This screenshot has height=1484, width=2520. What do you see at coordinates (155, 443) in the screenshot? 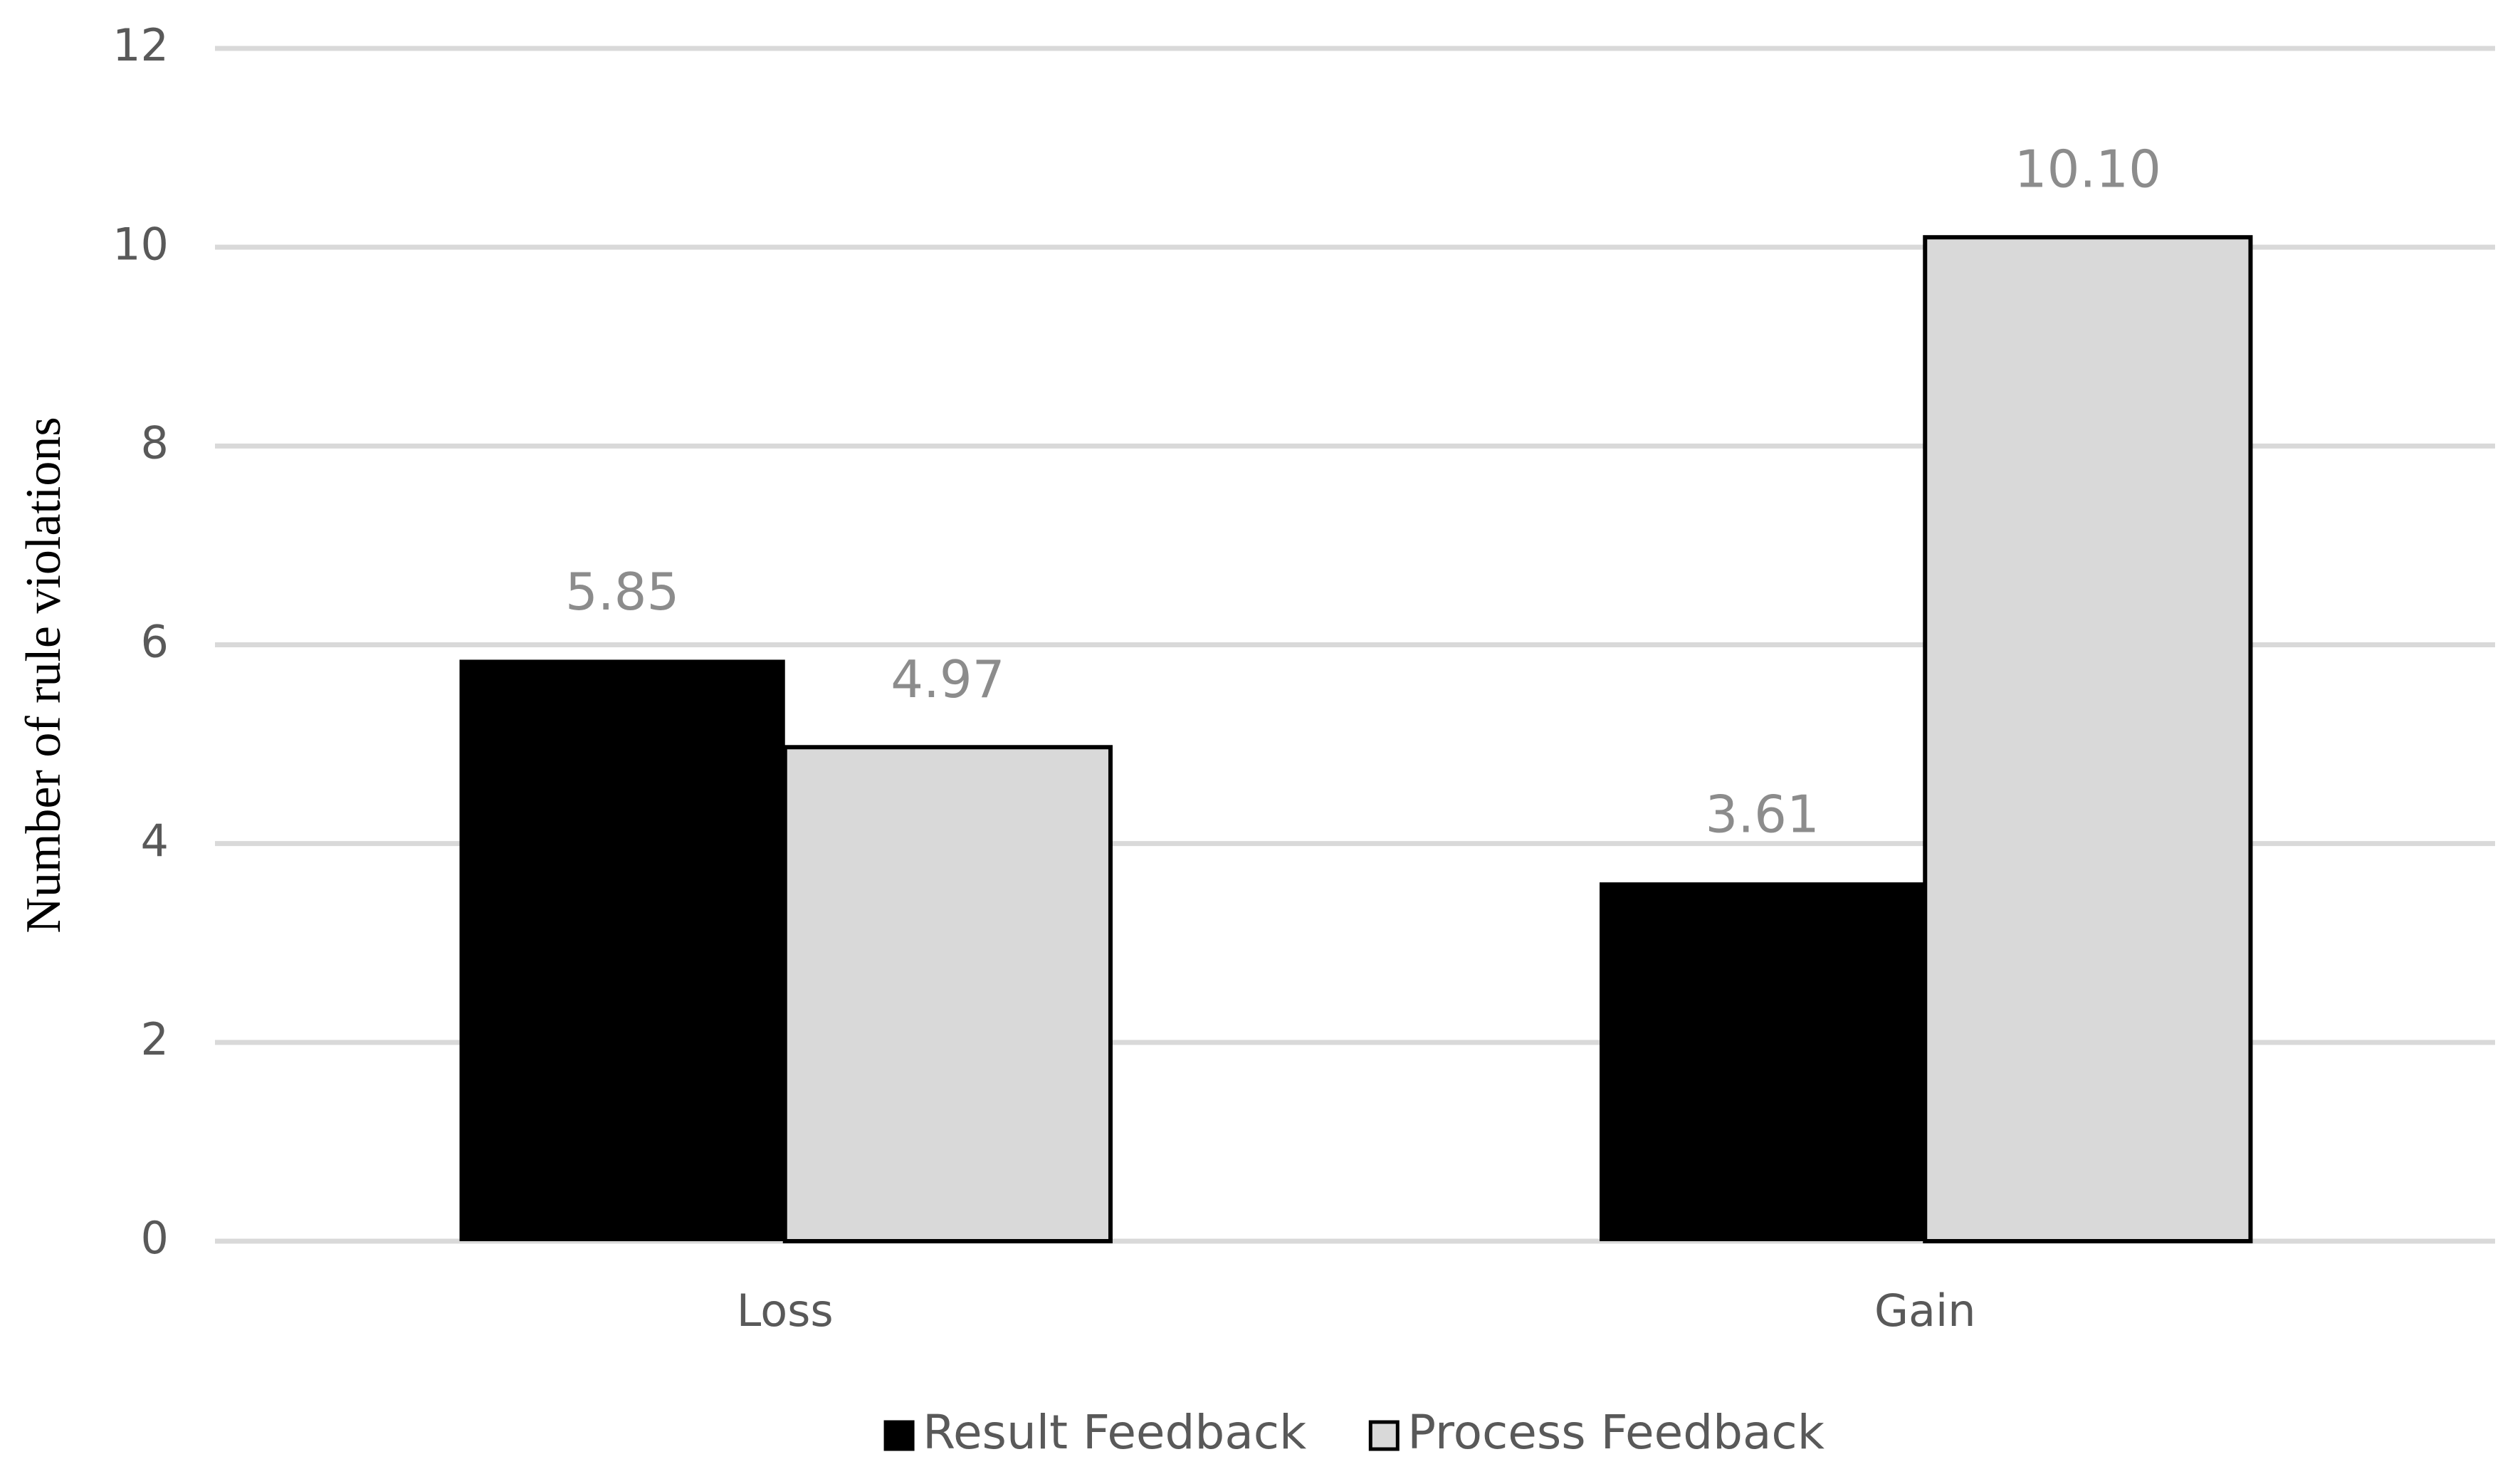
I see `y-tick-label: 8` at bounding box center [155, 443].